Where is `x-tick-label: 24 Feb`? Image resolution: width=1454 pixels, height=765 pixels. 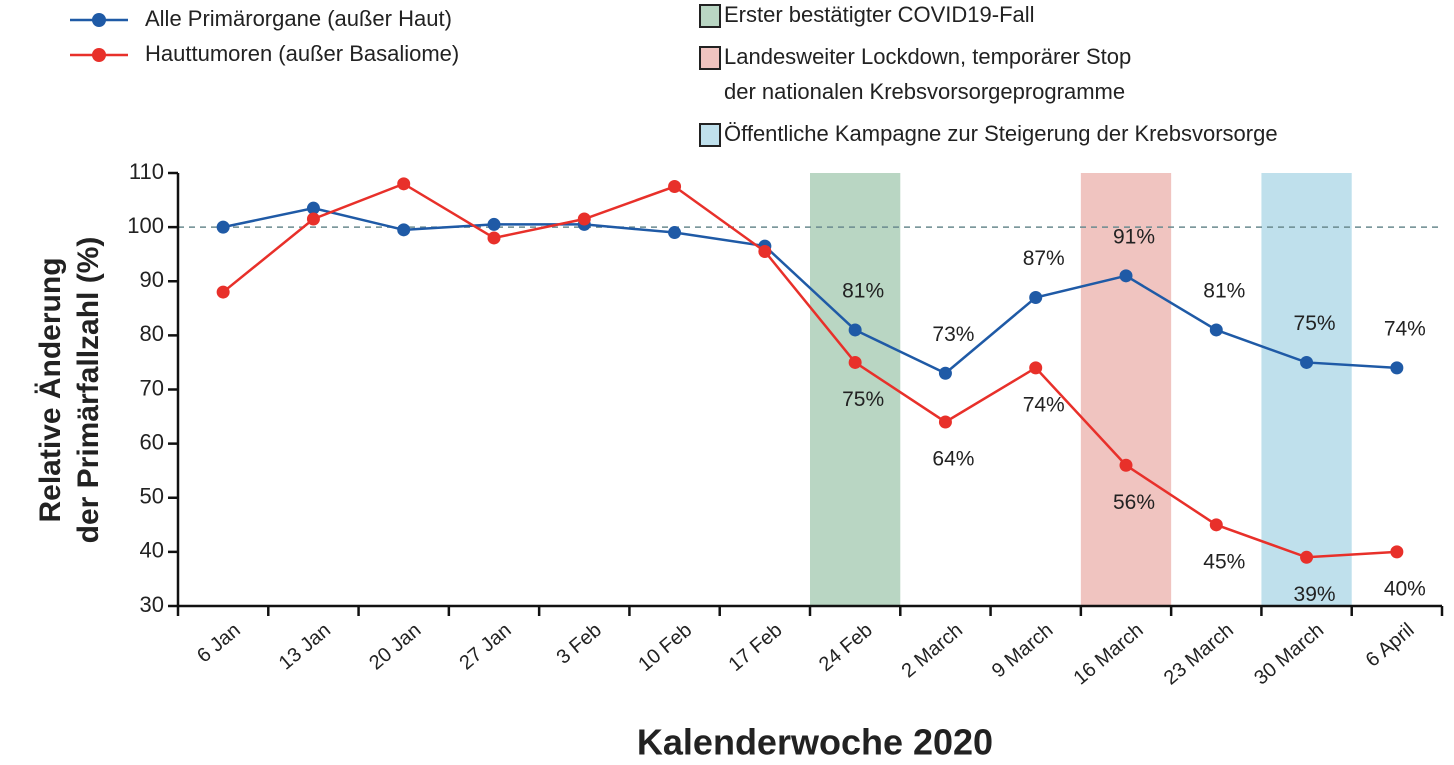
x-tick-label: 24 Feb is located at coordinates (846, 647).